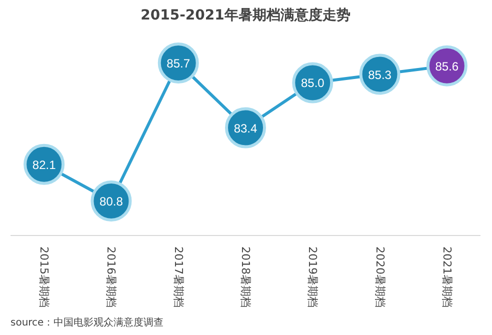 Image resolution: width=492 pixels, height=335 pixels. I want to click on data-label: 82.1, so click(44, 165).